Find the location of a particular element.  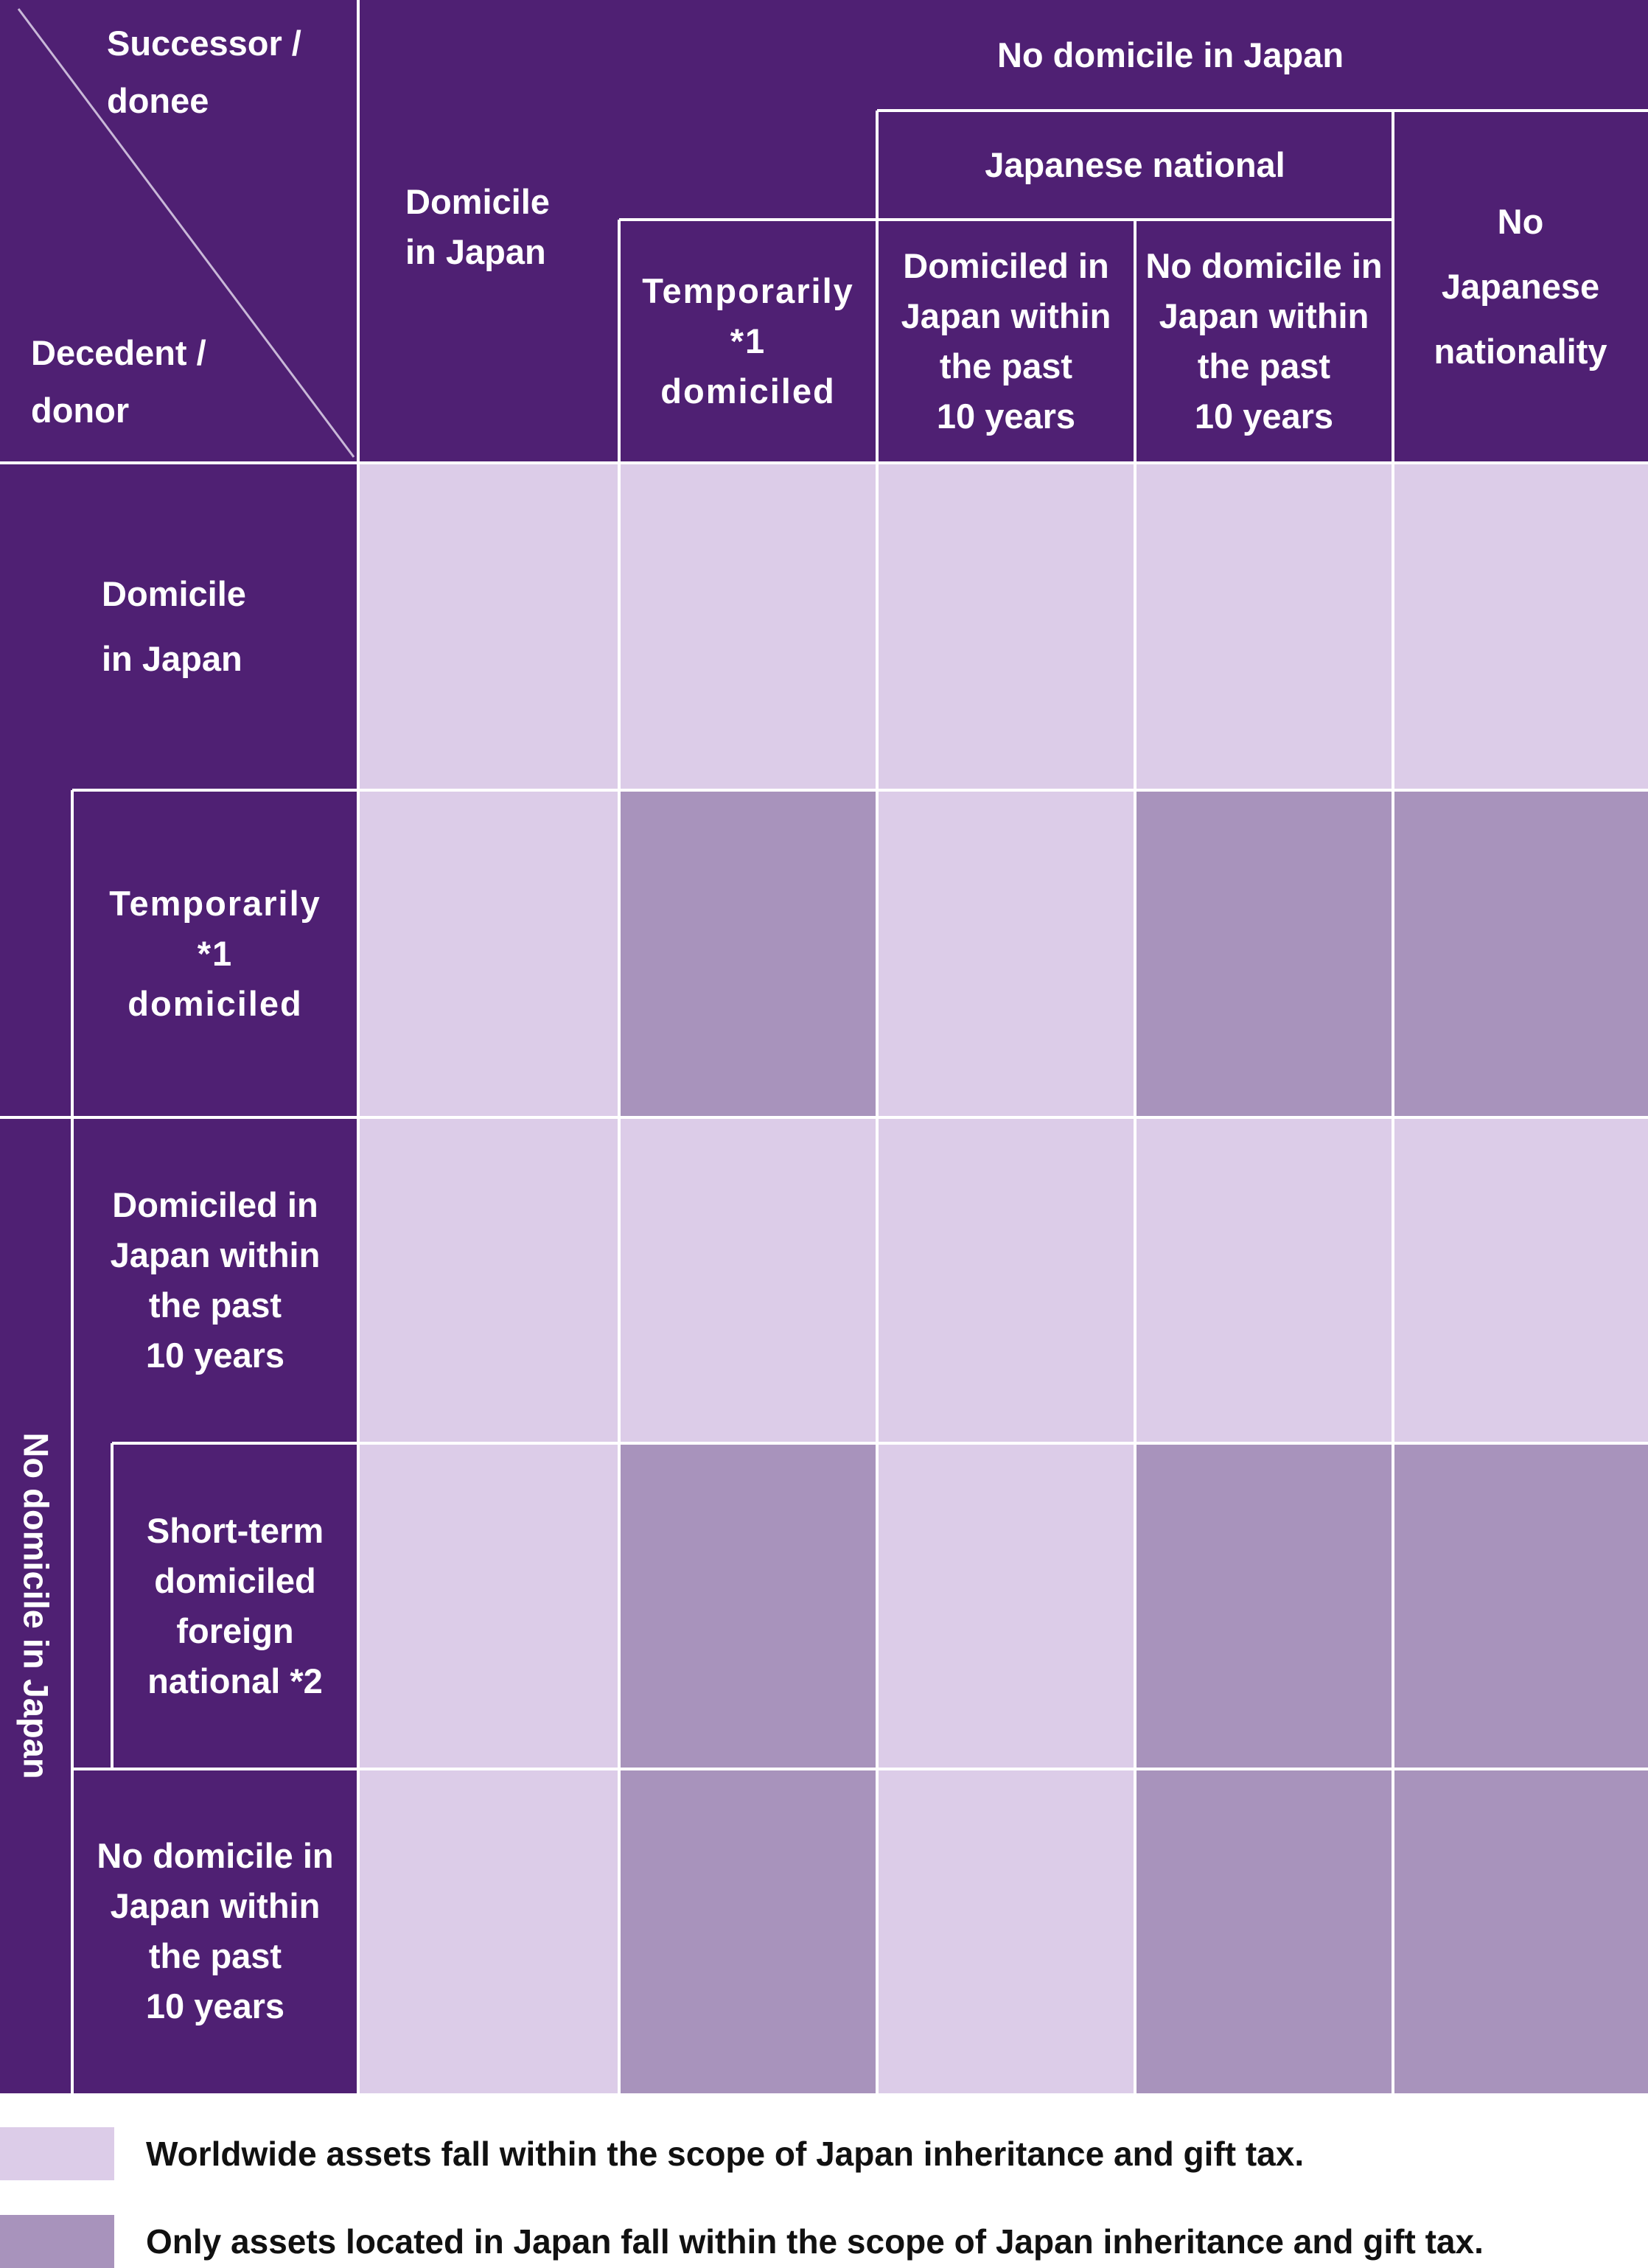

row-group-domicile-spacer is located at coordinates (36, 790).